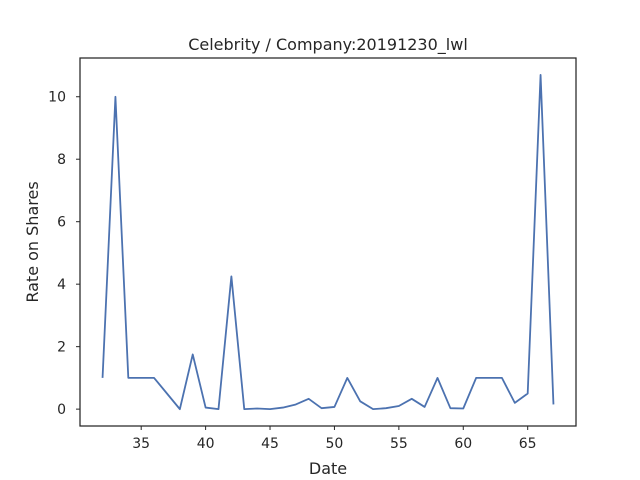  I want to click on y-tick-label: 4, so click(61, 285).